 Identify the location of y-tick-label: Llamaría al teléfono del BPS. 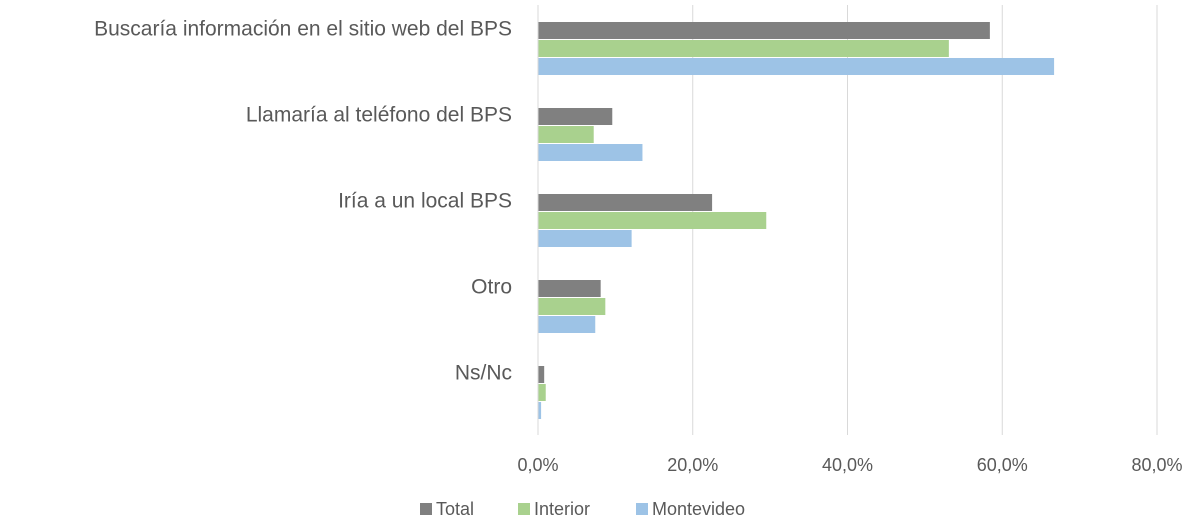
(379, 115).